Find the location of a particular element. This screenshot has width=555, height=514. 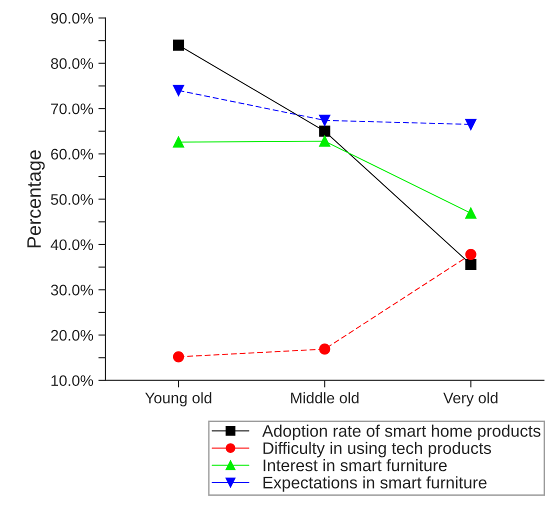

y-tick-label: 60.0% is located at coordinates (72, 154).